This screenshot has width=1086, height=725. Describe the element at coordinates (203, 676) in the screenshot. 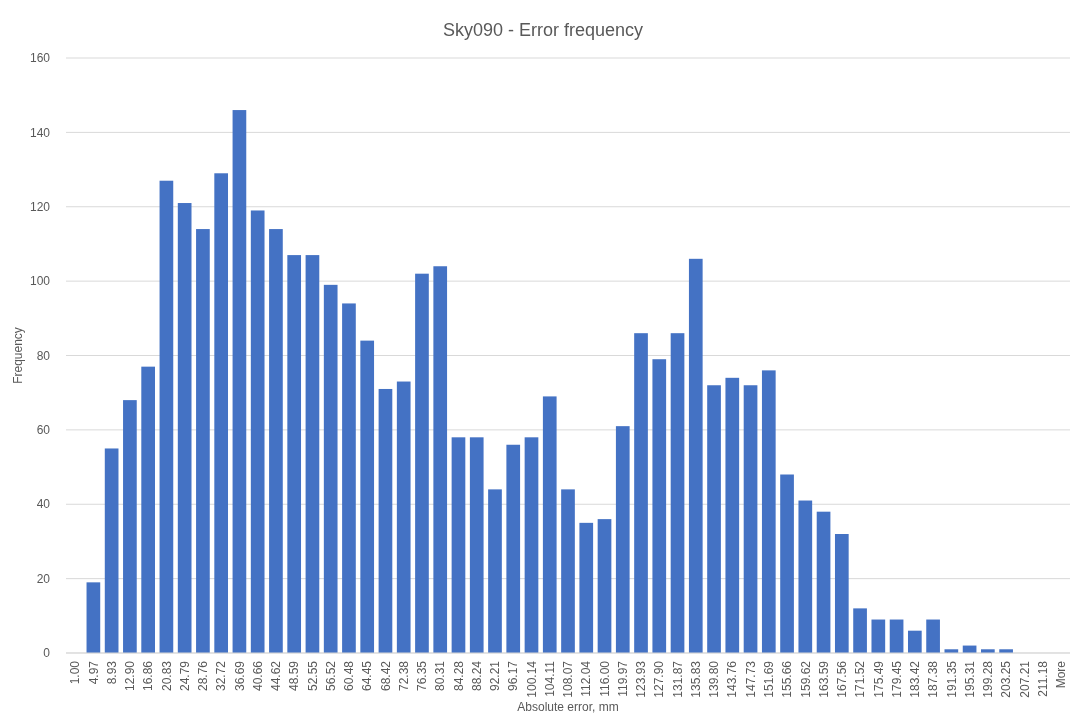

I see `x-tick-label: 28.76` at that location.